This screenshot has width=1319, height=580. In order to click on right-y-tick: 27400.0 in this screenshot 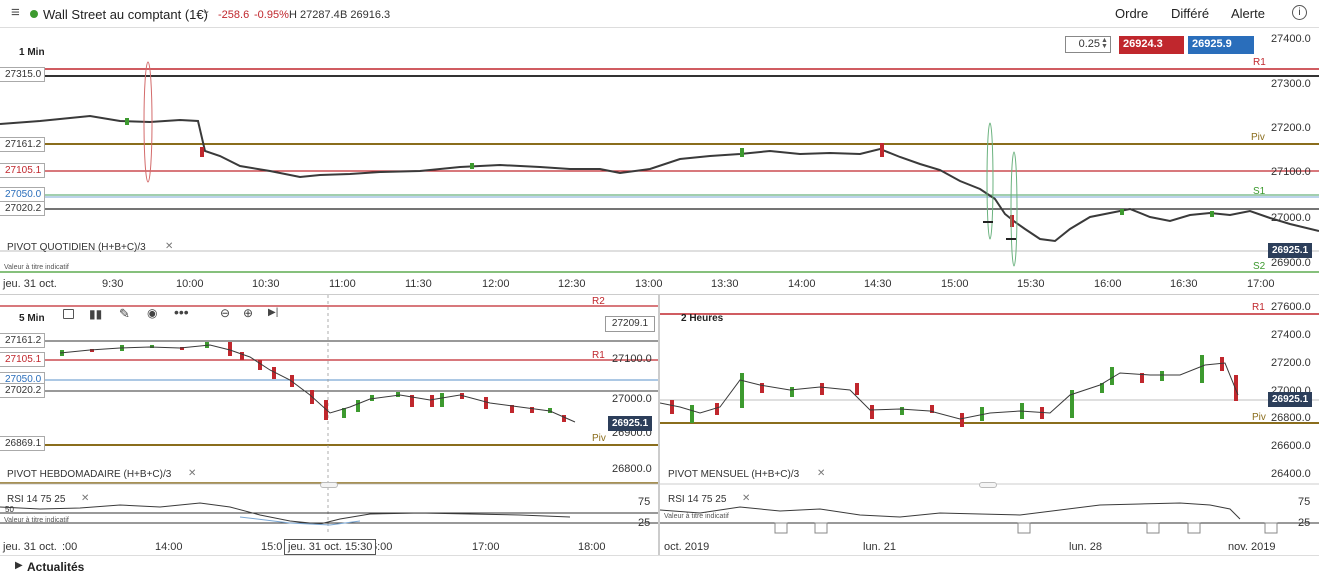, I will do `click(1291, 335)`.